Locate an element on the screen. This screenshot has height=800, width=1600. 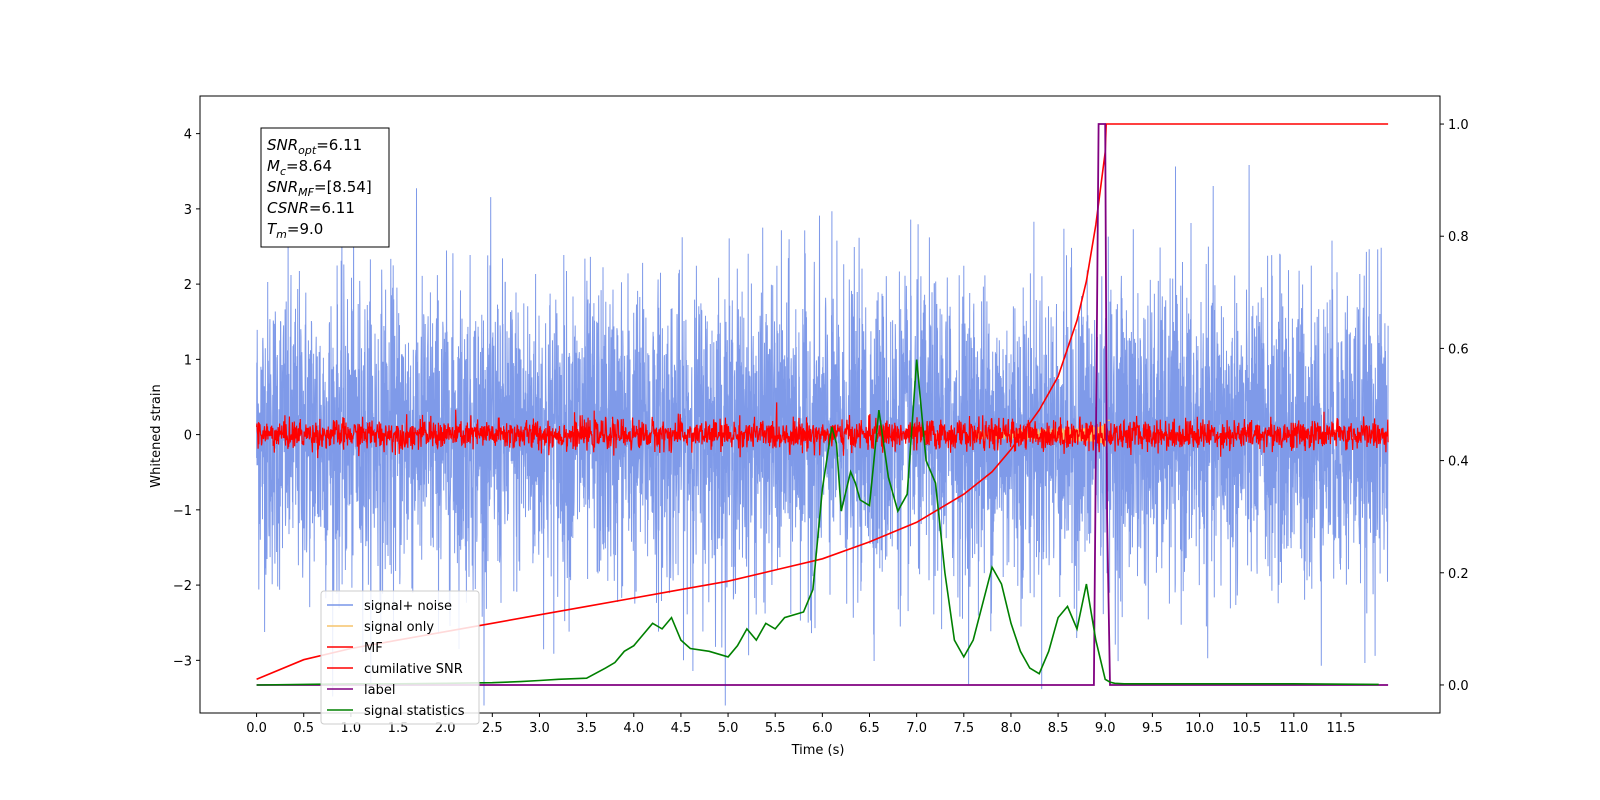
legend-label: label is located at coordinates (379, 690).